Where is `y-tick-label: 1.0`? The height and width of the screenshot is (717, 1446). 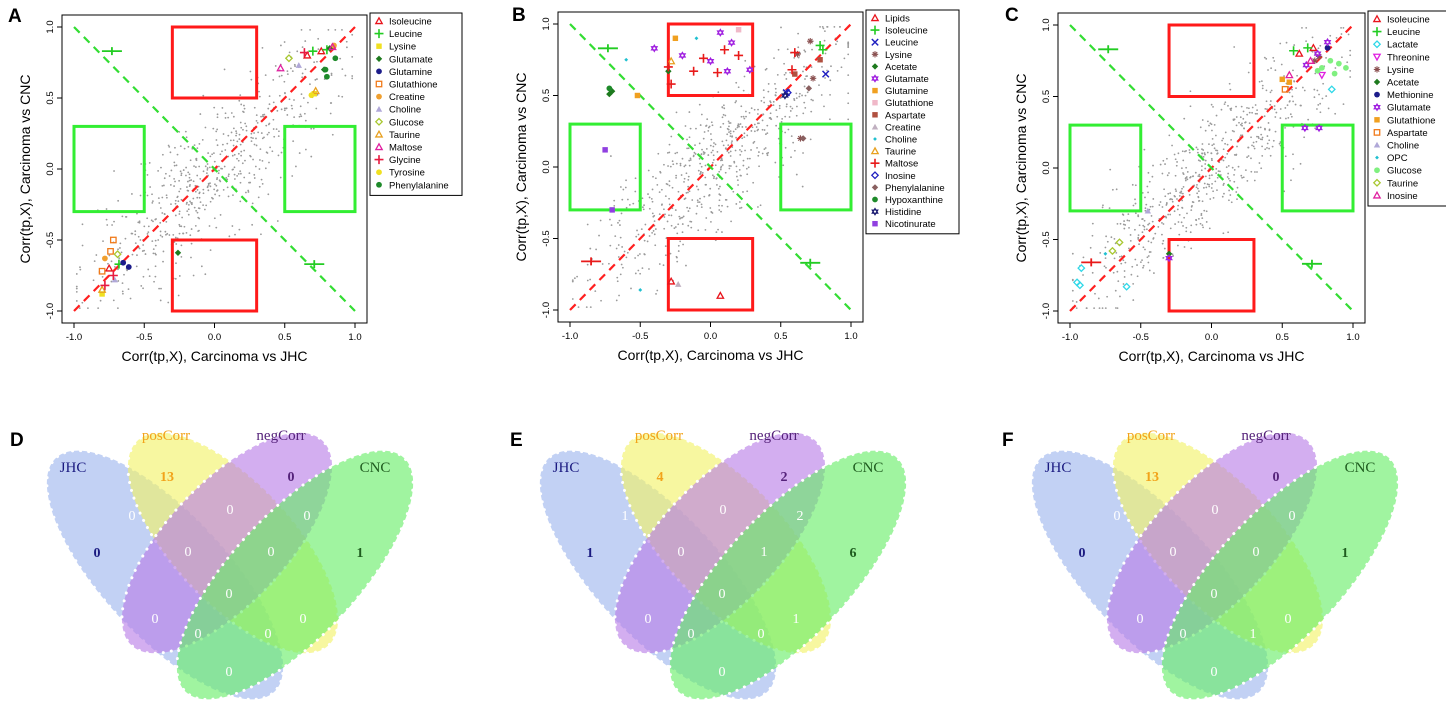 y-tick-label: 1.0 is located at coordinates (50, 26).